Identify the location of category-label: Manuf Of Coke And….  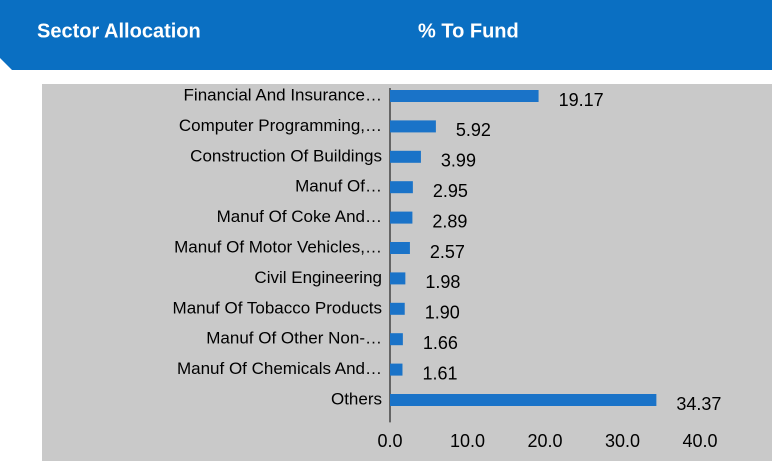
(299, 216).